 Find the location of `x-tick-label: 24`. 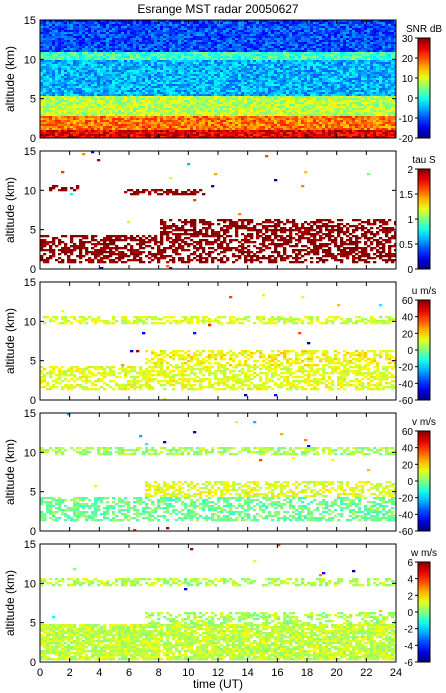

x-tick-label: 24 is located at coordinates (396, 673).